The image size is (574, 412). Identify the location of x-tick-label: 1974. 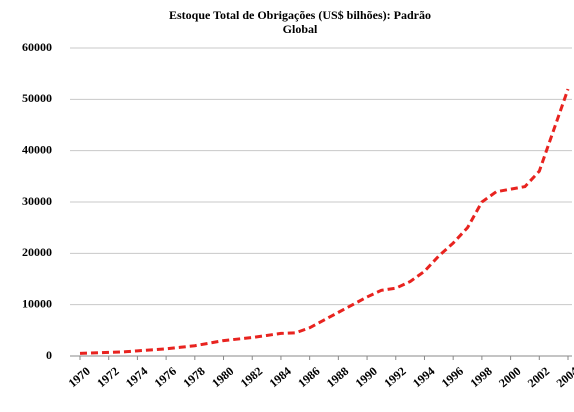
(136, 377).